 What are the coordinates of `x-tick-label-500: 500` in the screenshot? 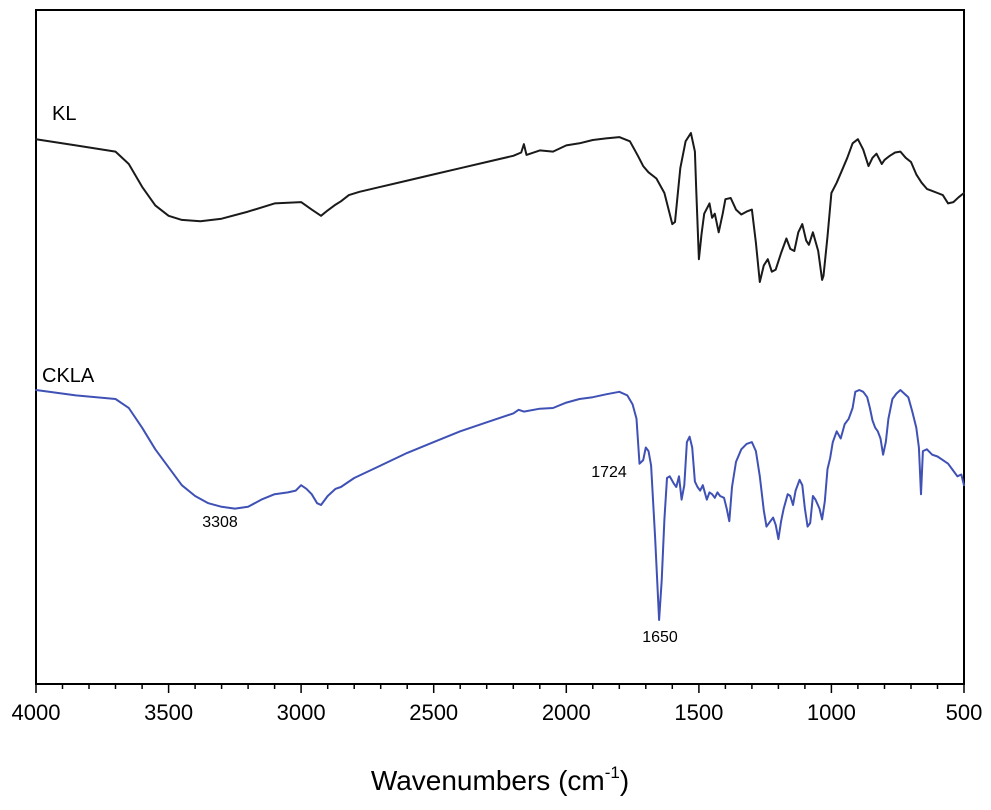 It's located at (964, 712).